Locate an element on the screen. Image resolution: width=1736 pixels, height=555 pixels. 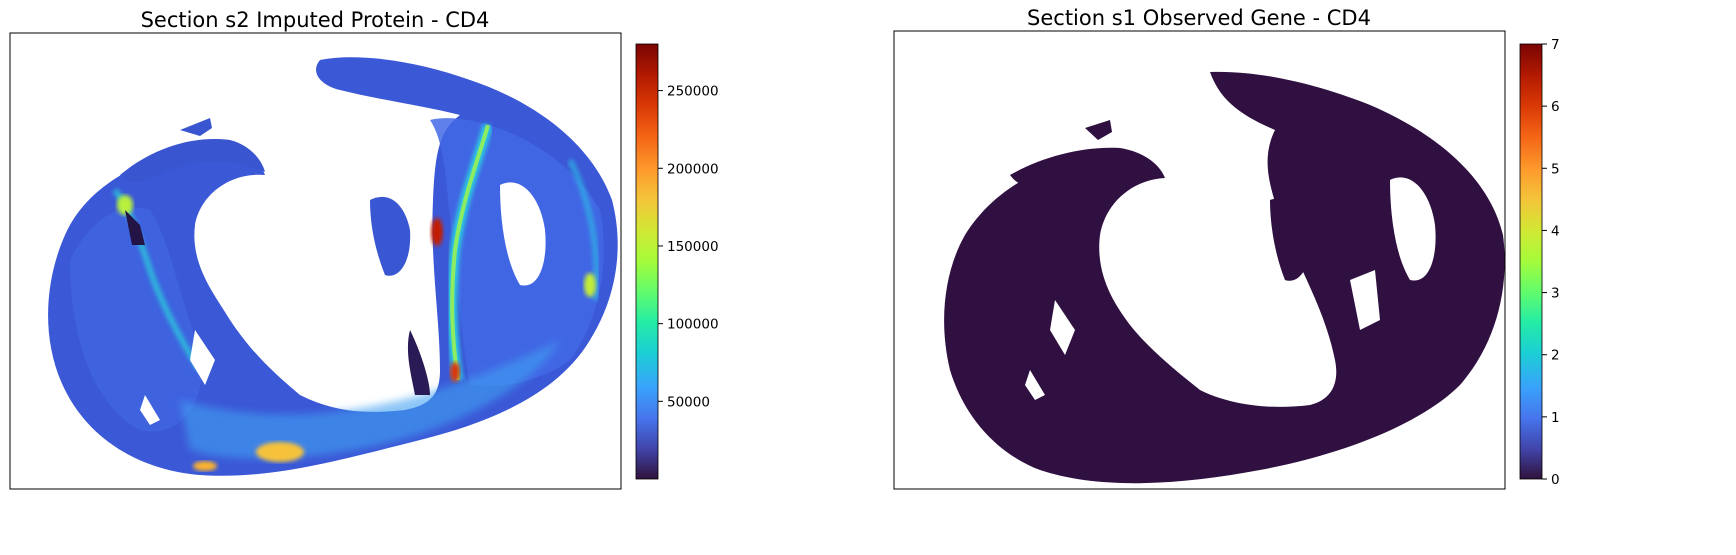
right-colorbar-tick-label: 4 is located at coordinates (1555, 231).